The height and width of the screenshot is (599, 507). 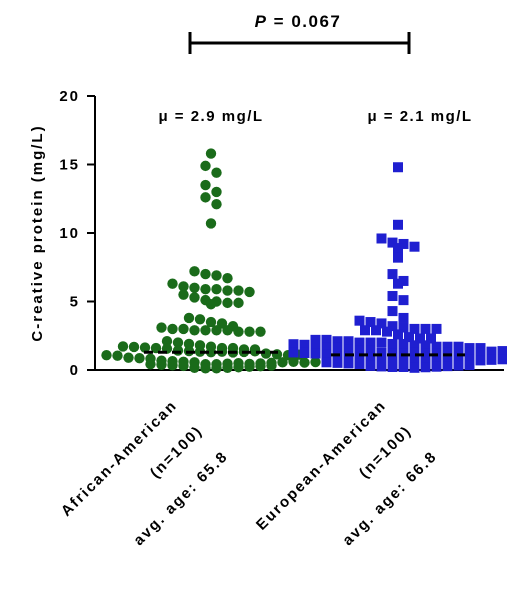 I want to click on p-value-label: P = 0.067, so click(x=298, y=21).